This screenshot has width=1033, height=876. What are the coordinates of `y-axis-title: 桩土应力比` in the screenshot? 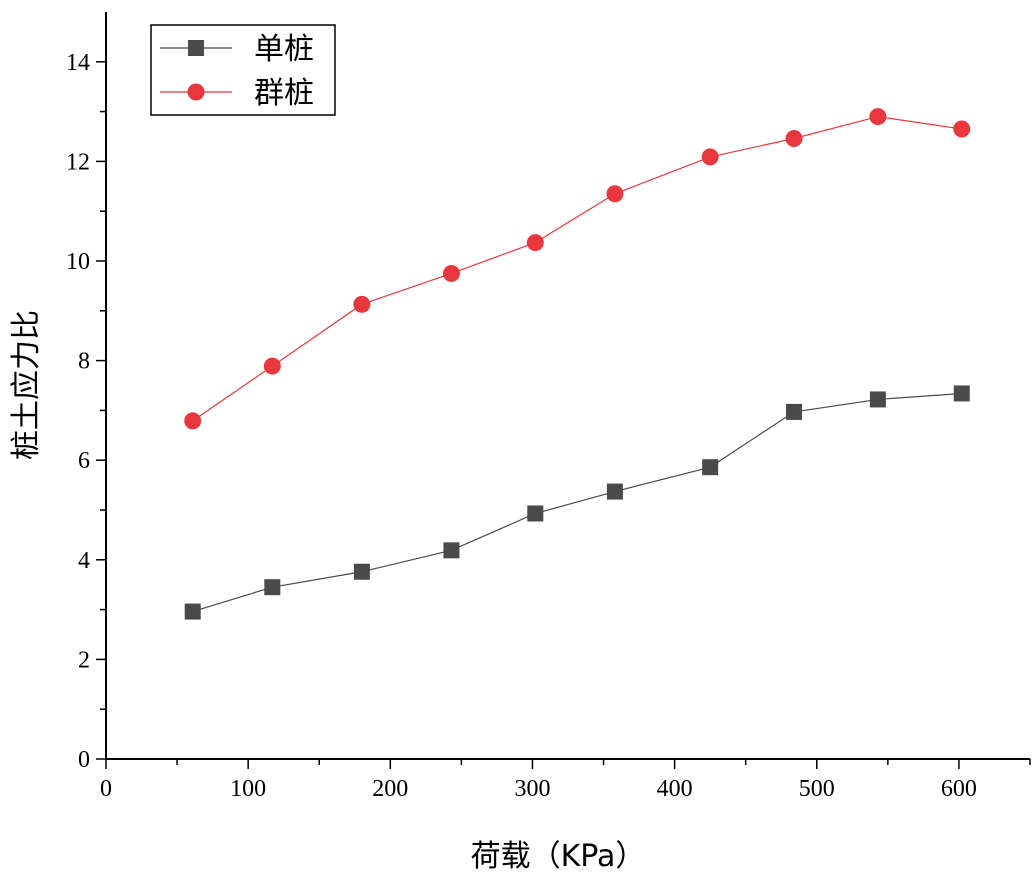 It's located at (26, 385).